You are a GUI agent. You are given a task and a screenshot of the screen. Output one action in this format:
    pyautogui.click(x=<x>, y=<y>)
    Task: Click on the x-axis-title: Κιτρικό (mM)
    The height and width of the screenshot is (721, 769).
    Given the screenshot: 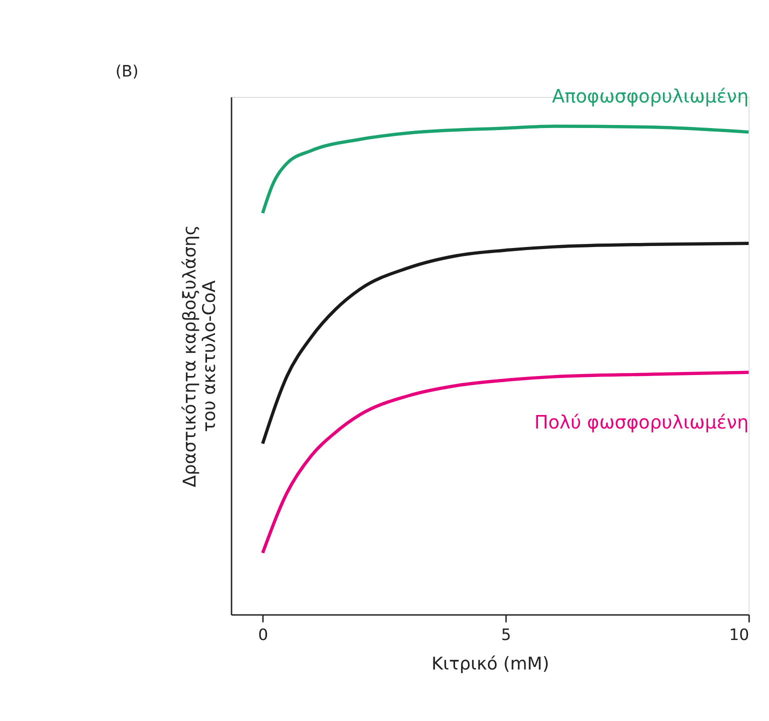 What is the action you would take?
    pyautogui.click(x=490, y=664)
    